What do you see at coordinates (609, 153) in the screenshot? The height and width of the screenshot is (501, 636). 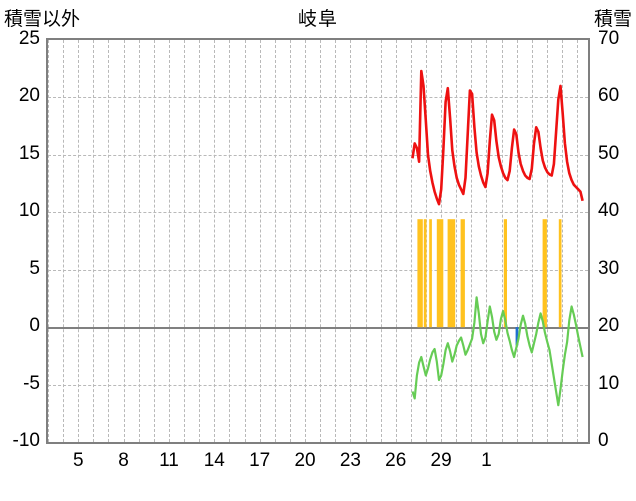 I see `y-tick-right: 50` at bounding box center [609, 153].